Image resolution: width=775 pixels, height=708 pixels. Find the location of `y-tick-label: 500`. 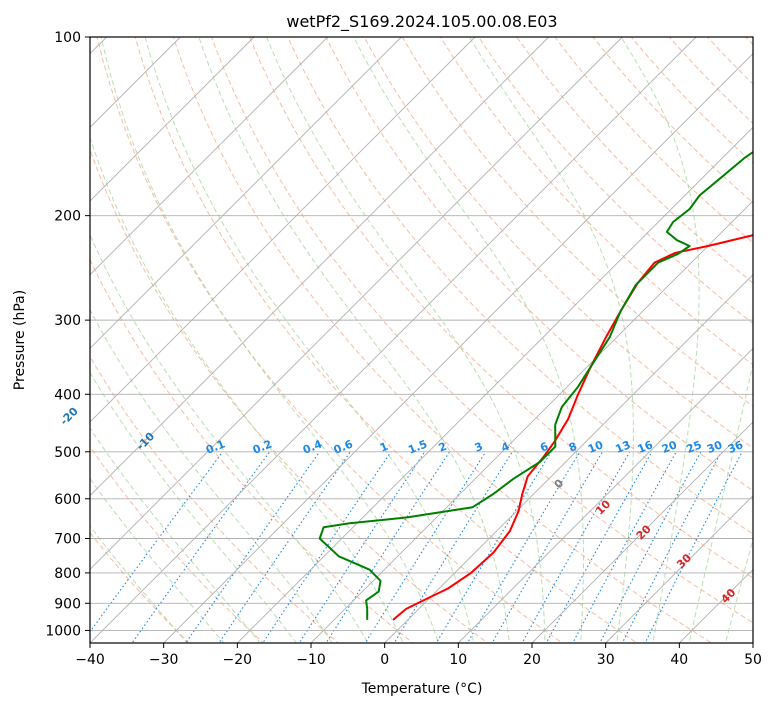

y-tick-label: 500 is located at coordinates (67, 453).